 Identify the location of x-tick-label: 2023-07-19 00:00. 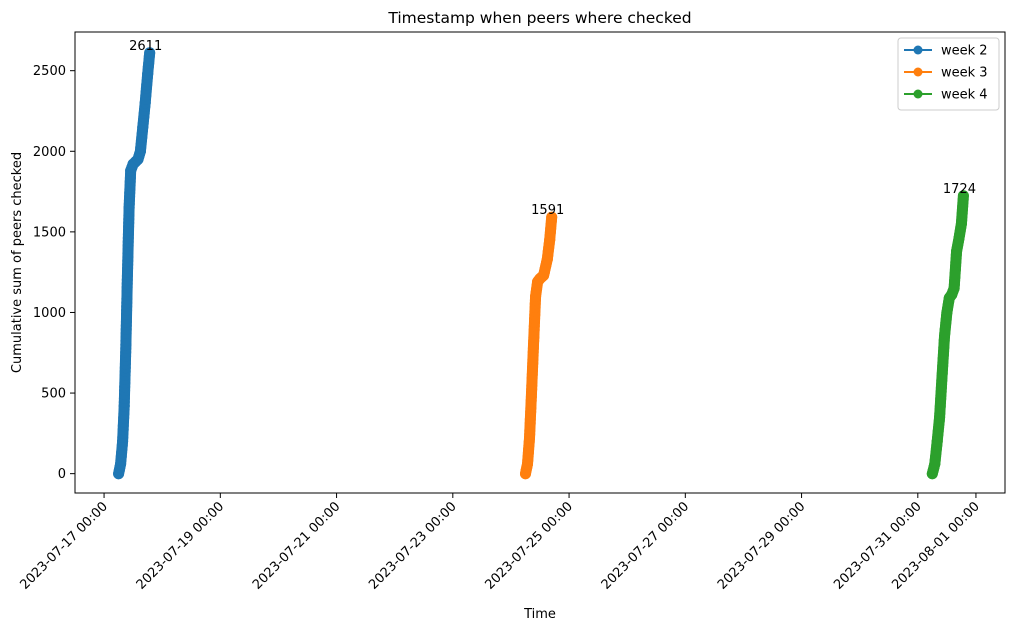
(180, 545).